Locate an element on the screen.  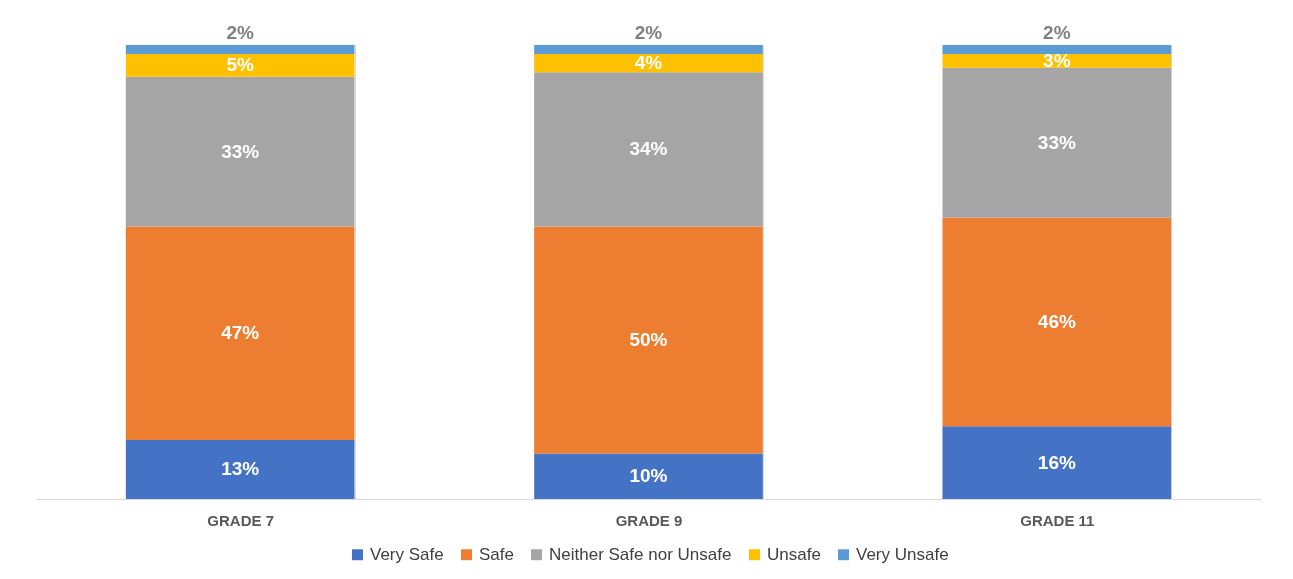
data-label: 50% is located at coordinates (648, 340).